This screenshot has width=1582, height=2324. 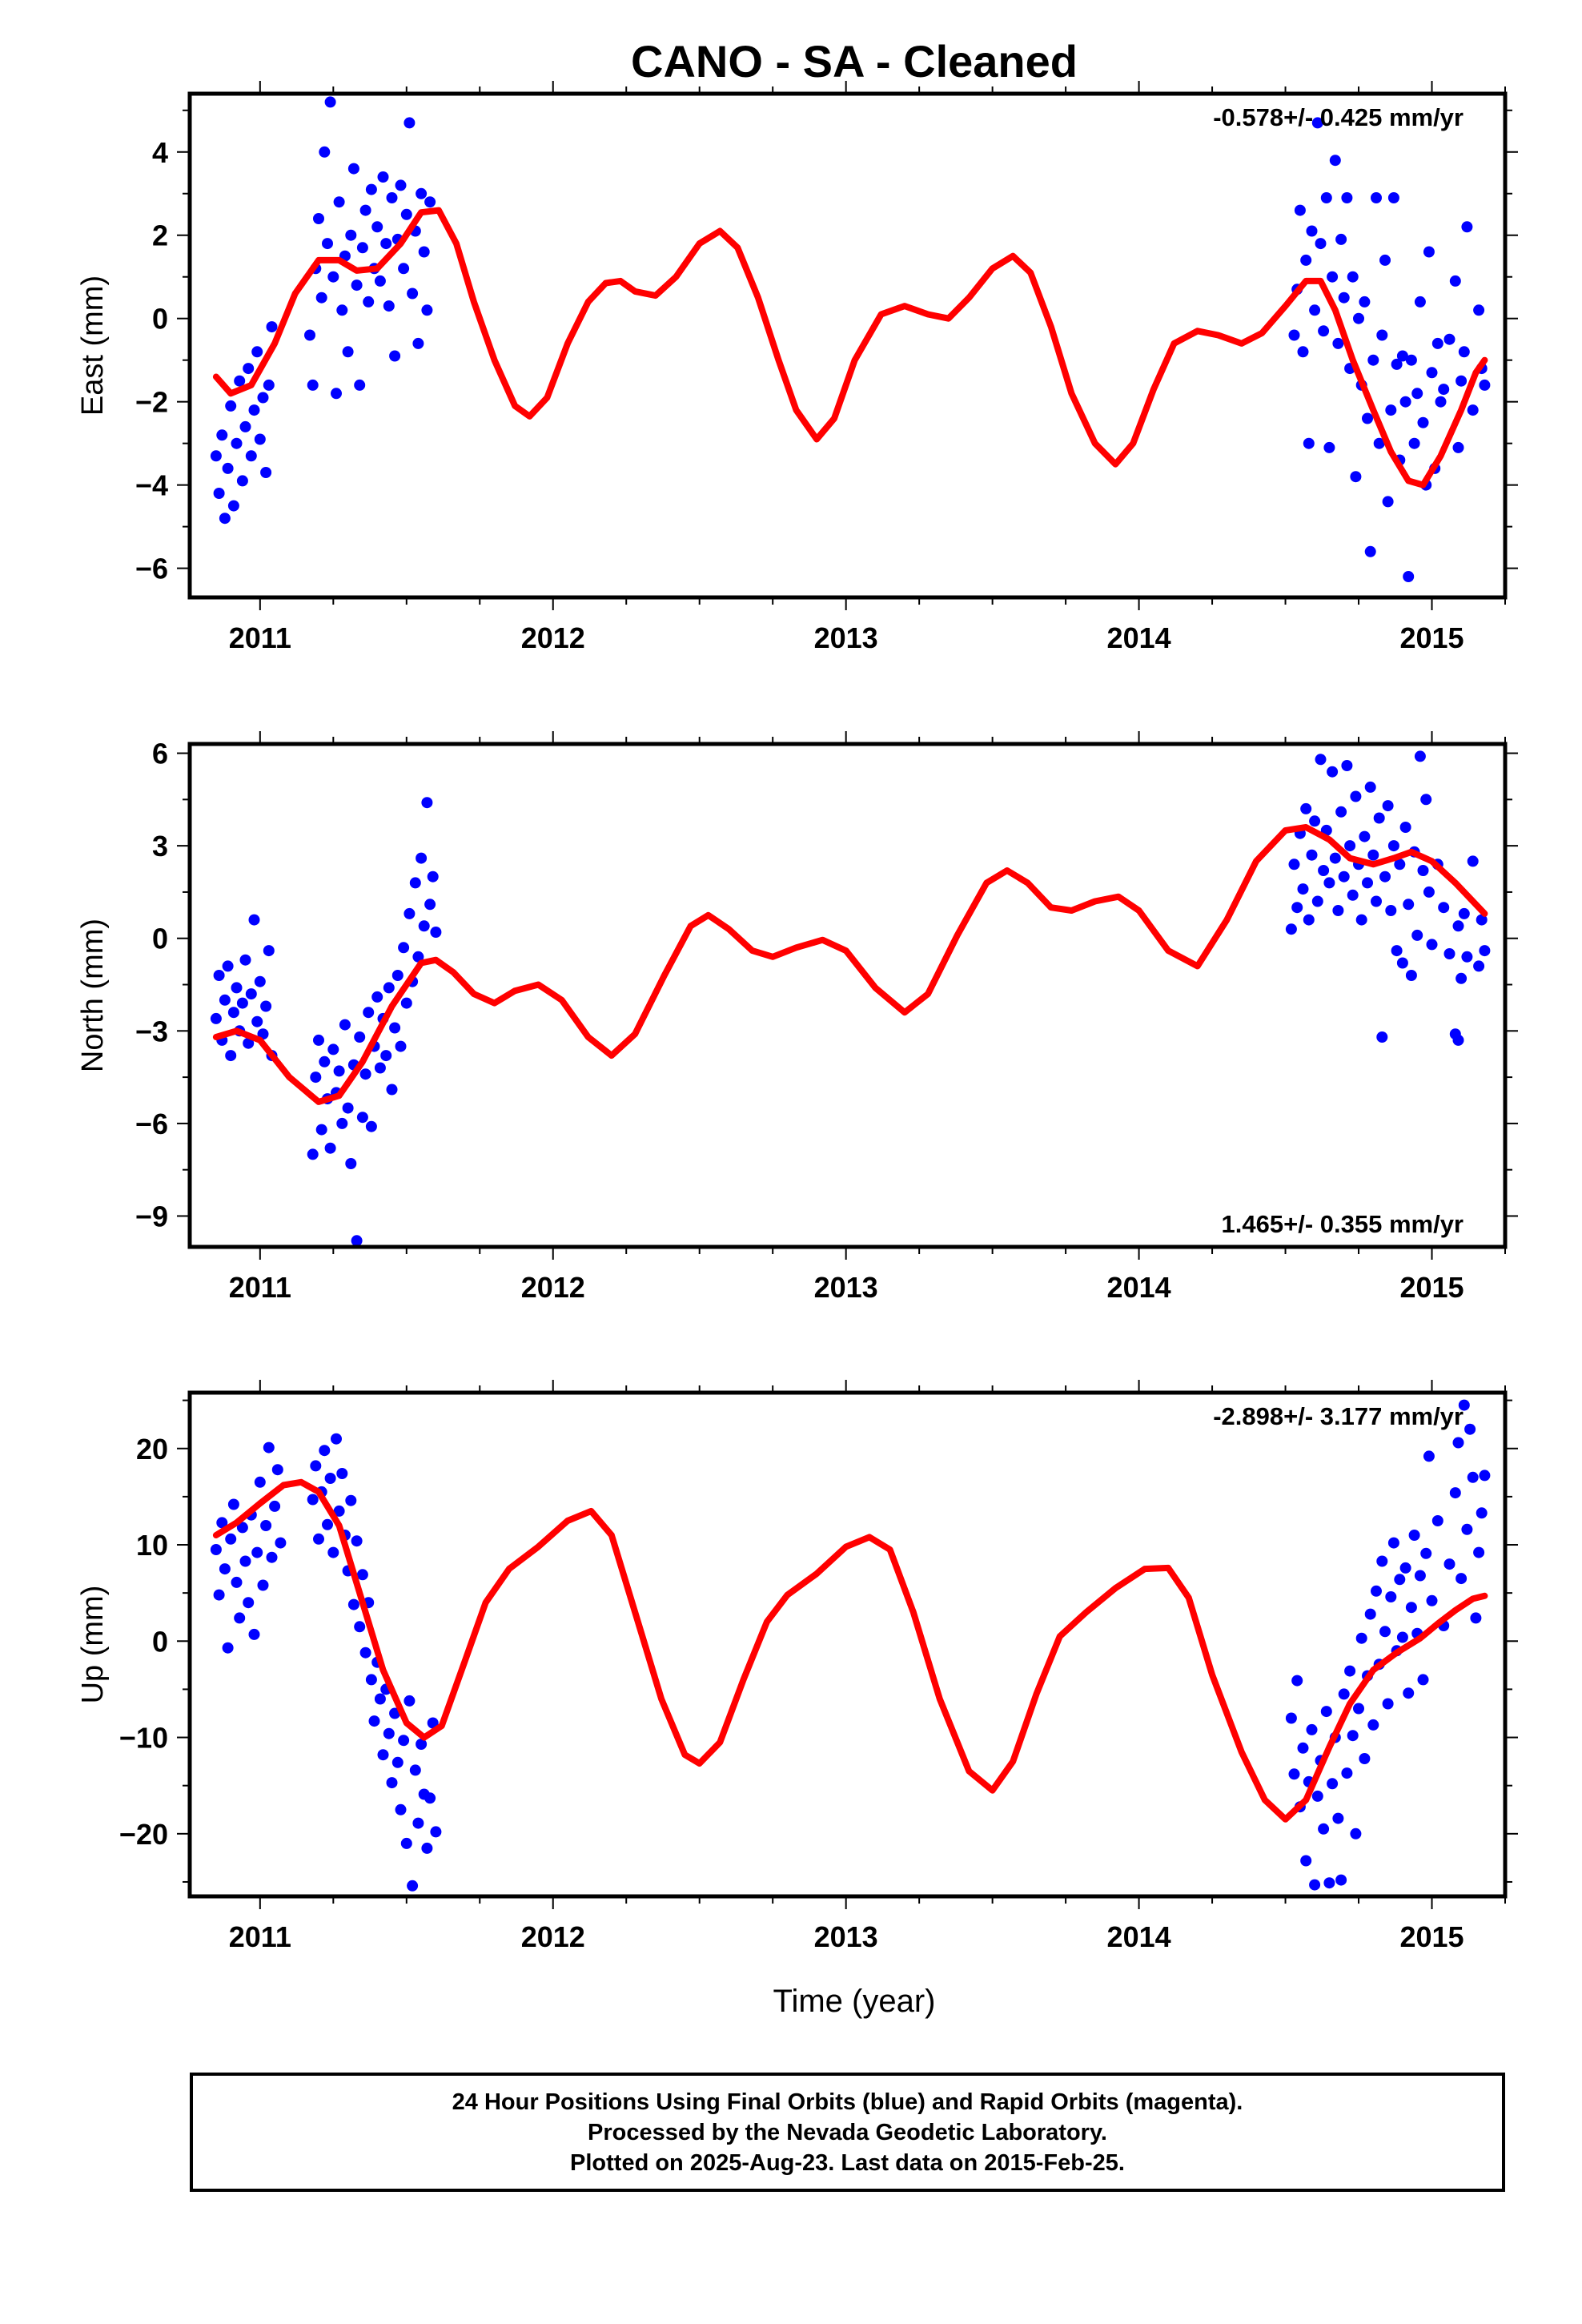 I want to click on x-tick-label-east: 2012, so click(x=553, y=637).